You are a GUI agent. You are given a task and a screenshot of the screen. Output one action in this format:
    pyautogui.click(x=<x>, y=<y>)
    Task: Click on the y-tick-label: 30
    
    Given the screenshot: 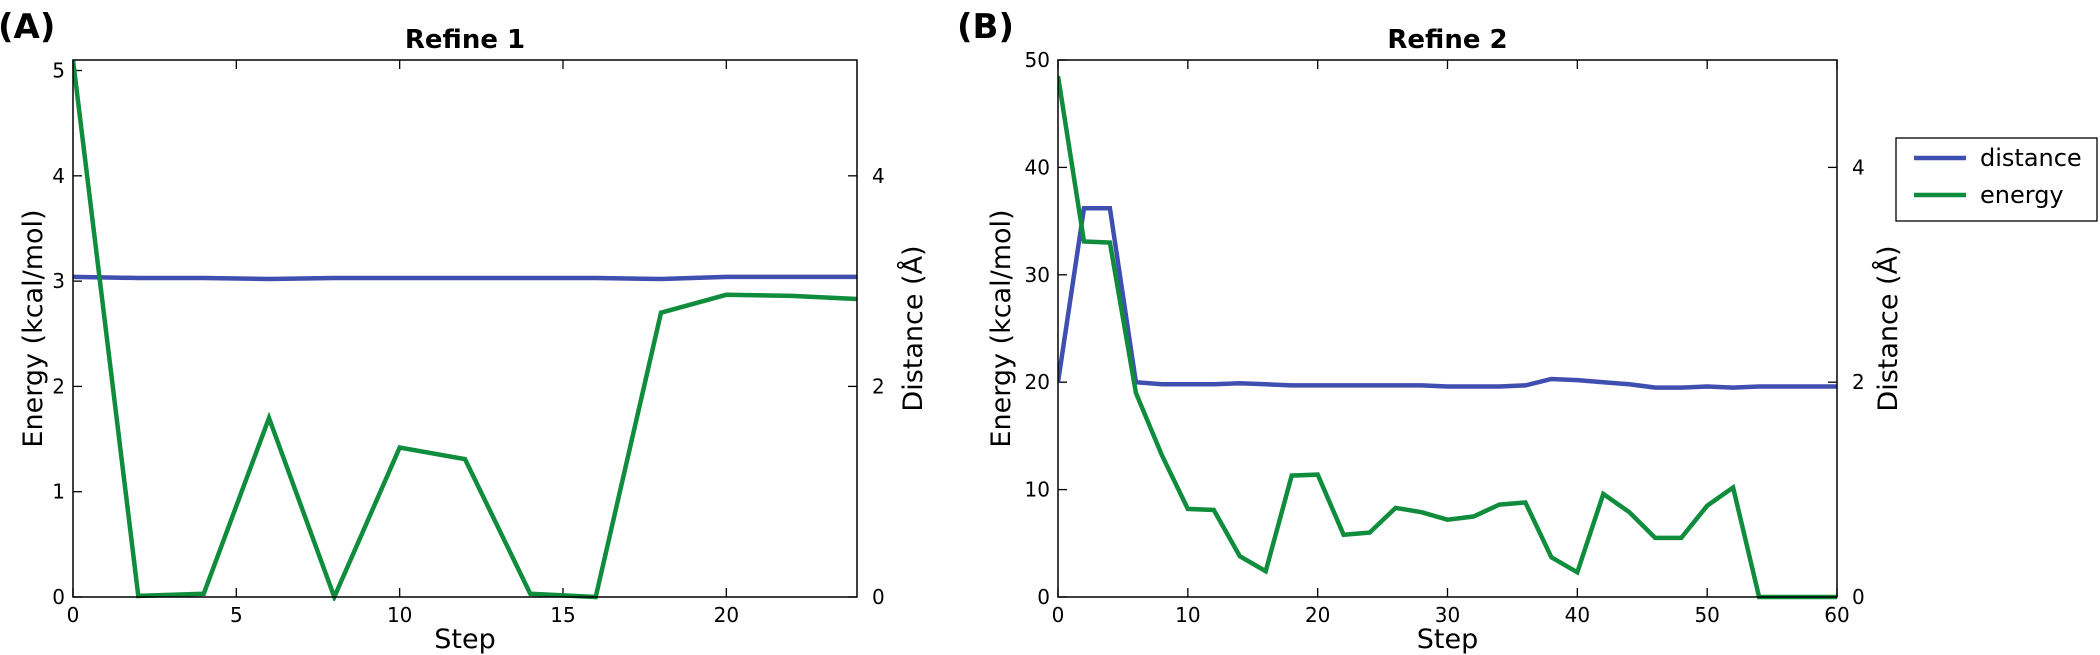 What is the action you would take?
    pyautogui.click(x=1037, y=275)
    